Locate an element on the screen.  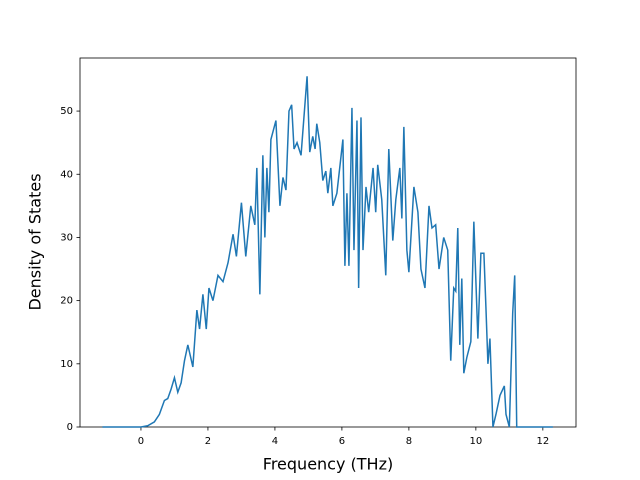
y-axis-title: Density of States is located at coordinates (35, 241).